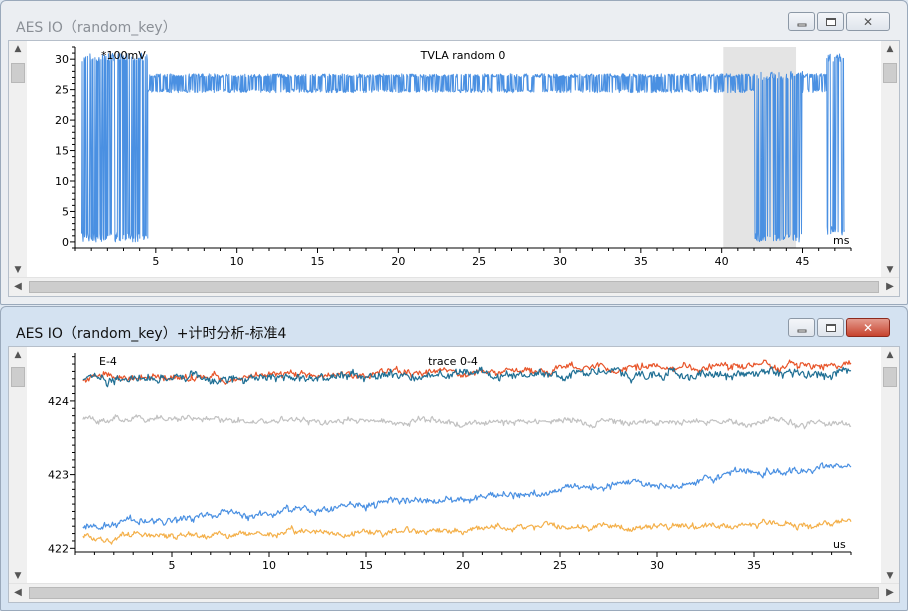 This screenshot has height=611, width=908. I want to click on x-axis-unit: ms, so click(841, 240).